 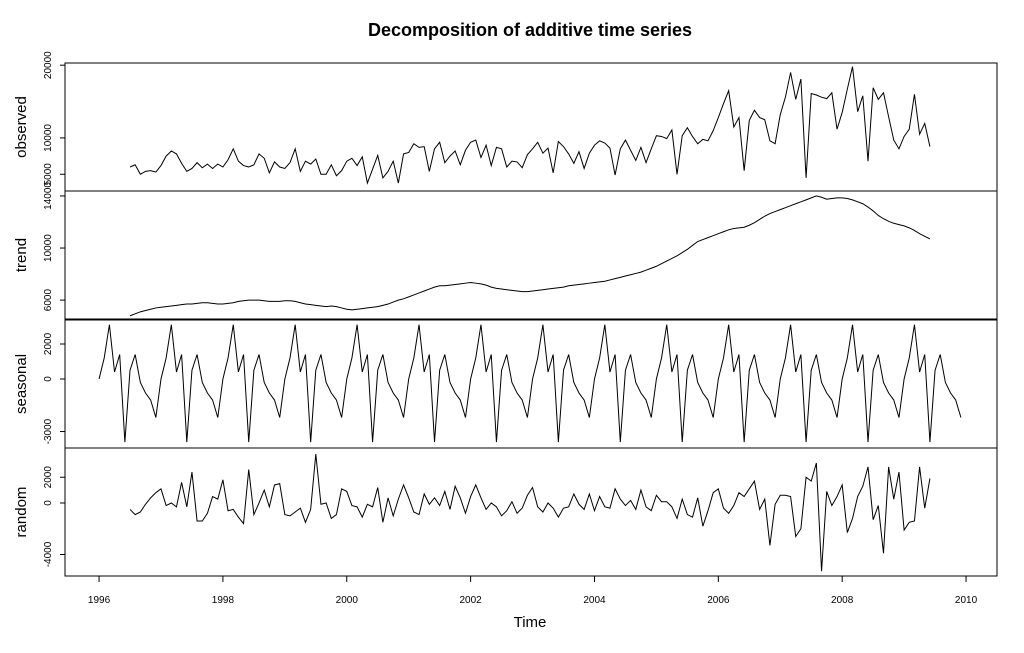 What do you see at coordinates (99, 600) in the screenshot?
I see `x-tick-label: 1996` at bounding box center [99, 600].